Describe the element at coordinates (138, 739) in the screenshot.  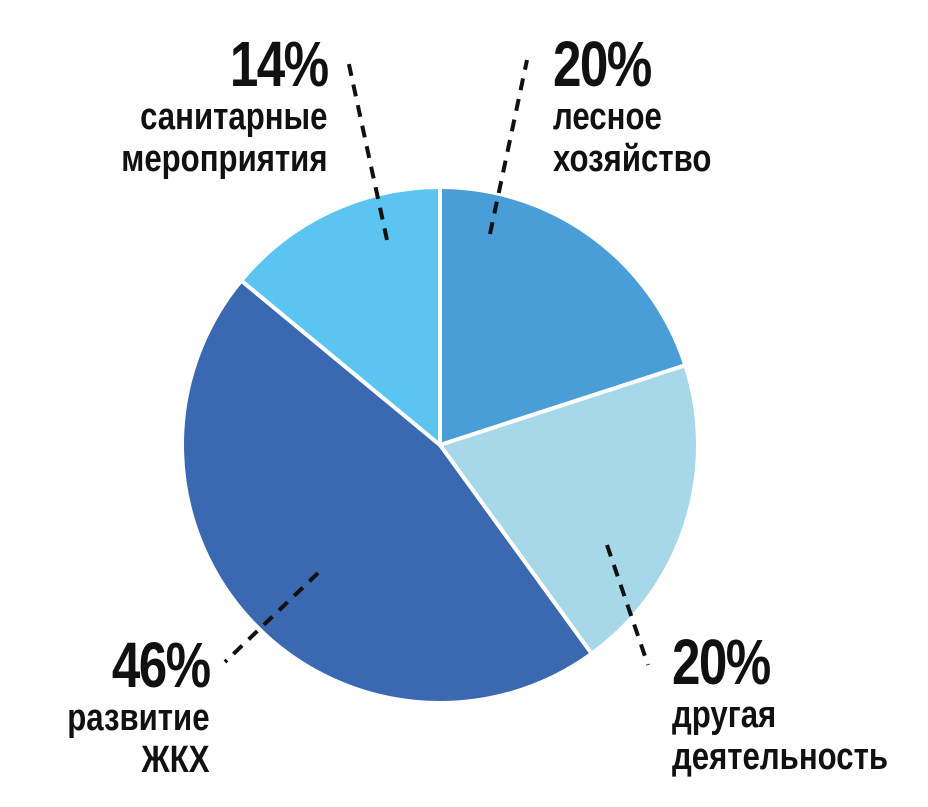
I see `category-label: развитие ЖКХ` at that location.